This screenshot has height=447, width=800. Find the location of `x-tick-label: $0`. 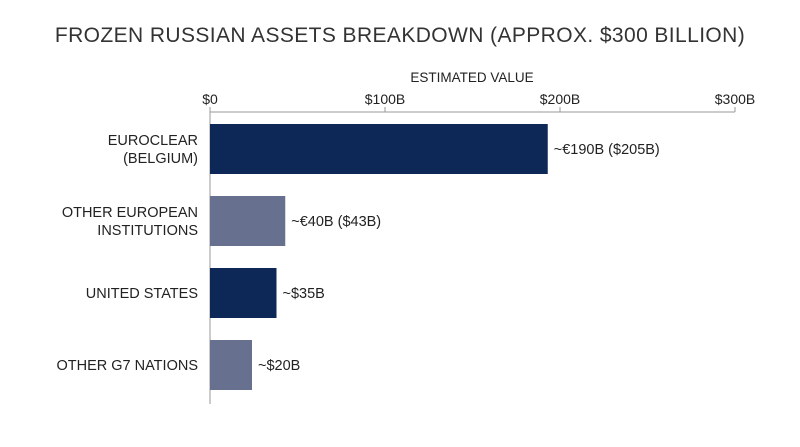

x-tick-label: $0 is located at coordinates (210, 99).